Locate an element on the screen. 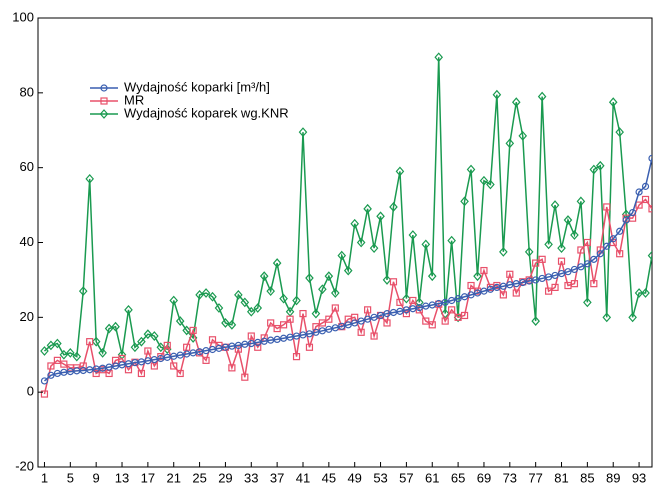  x-tick-label: 57 is located at coordinates (406, 477).